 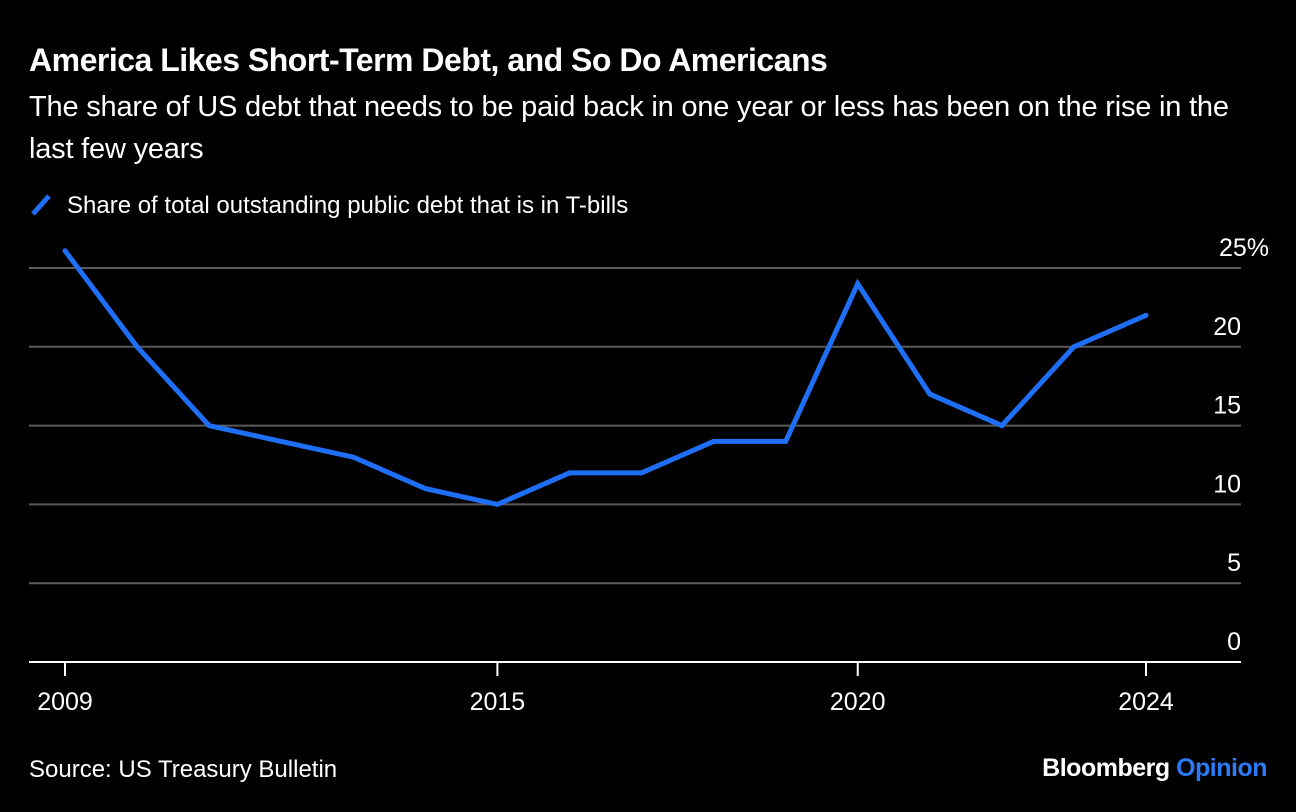 What do you see at coordinates (605, 702) in the screenshot?
I see `x-axis-labels: 2009 2015 2020 2024` at bounding box center [605, 702].